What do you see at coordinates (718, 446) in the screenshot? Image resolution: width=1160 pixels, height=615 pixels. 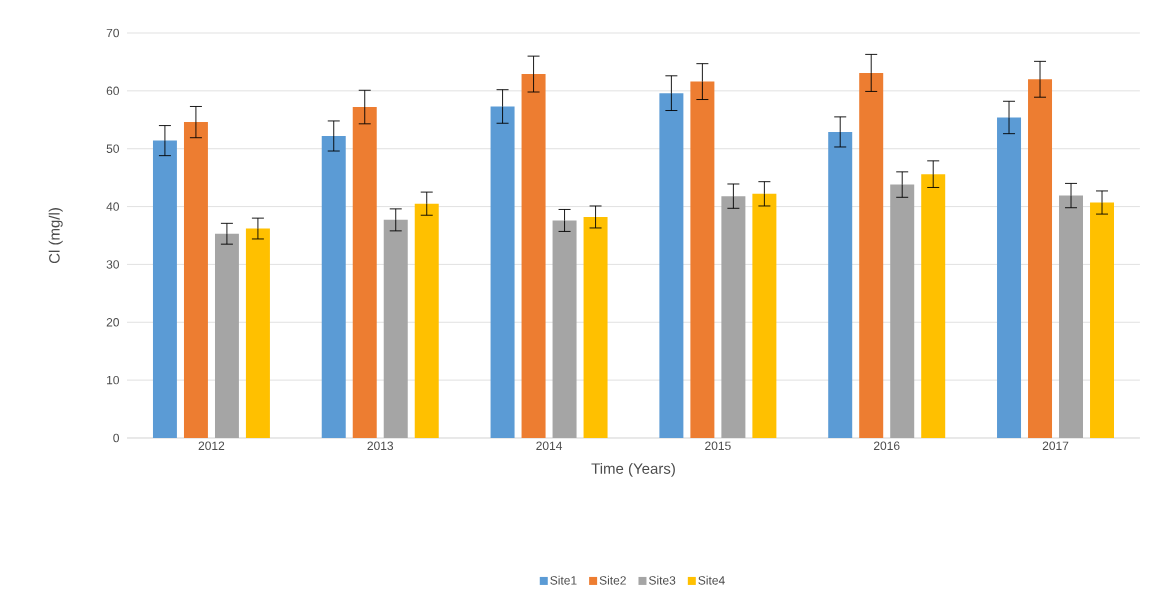 I see `x-tick-label: 2015` at bounding box center [718, 446].